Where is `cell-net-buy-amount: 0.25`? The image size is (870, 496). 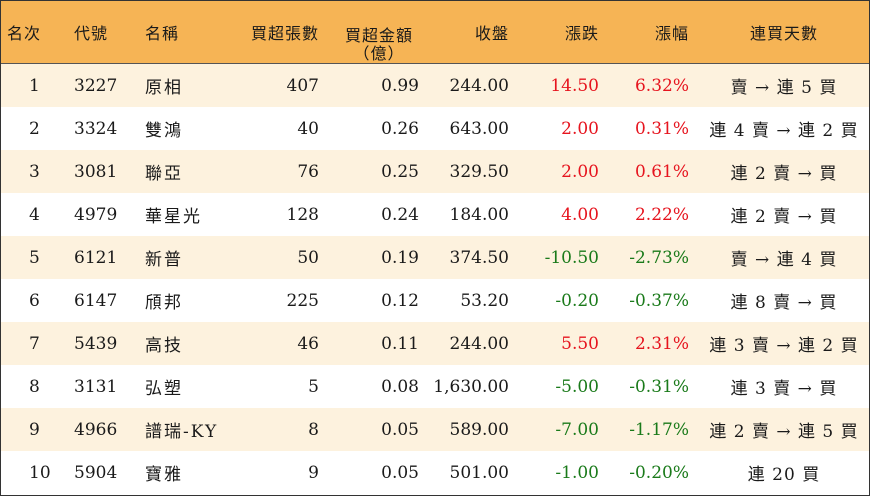
cell-net-buy-amount: 0.25 is located at coordinates (400, 171).